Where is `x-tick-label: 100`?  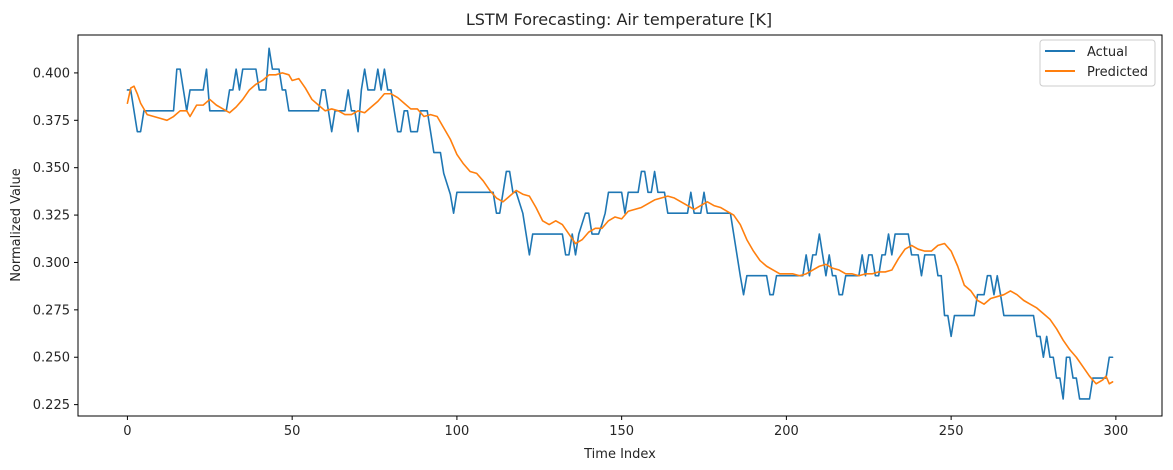 x-tick-label: 100 is located at coordinates (456, 431).